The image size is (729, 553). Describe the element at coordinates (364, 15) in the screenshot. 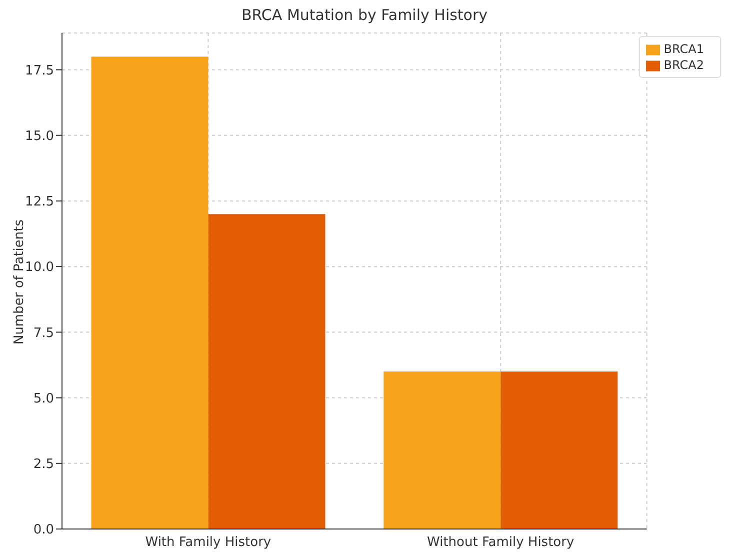

I see `chart-title: BRCA Mutation by Family History` at that location.